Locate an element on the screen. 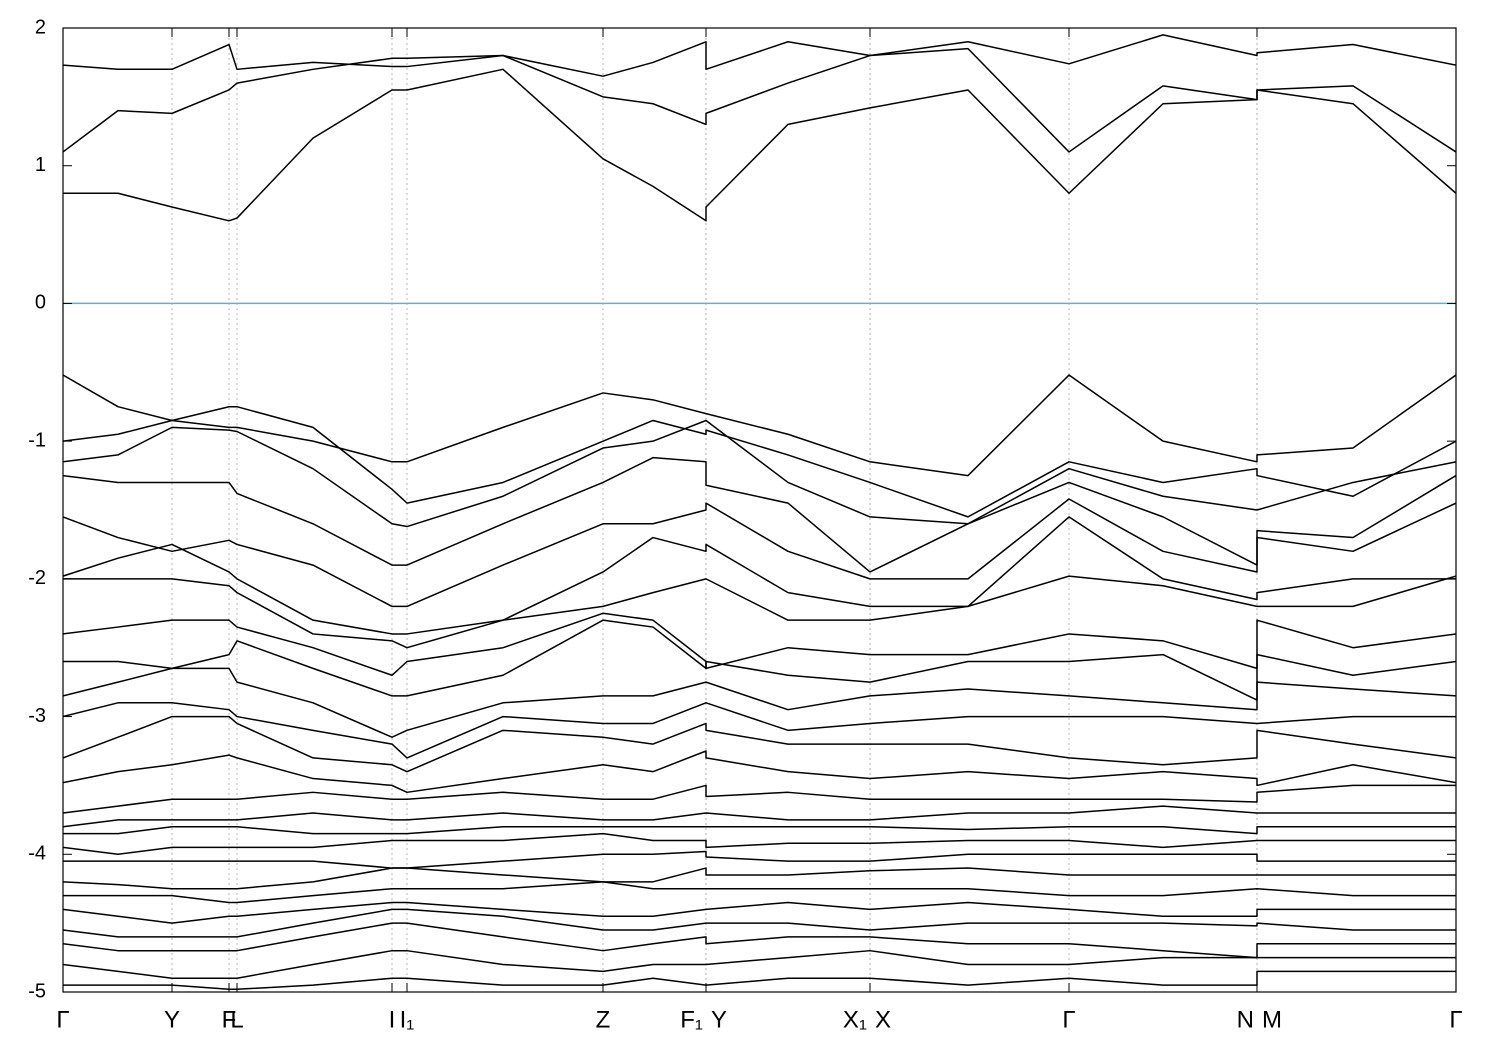 This screenshot has width=1500, height=1050. y-tick-label: 1 is located at coordinates (40, 165).